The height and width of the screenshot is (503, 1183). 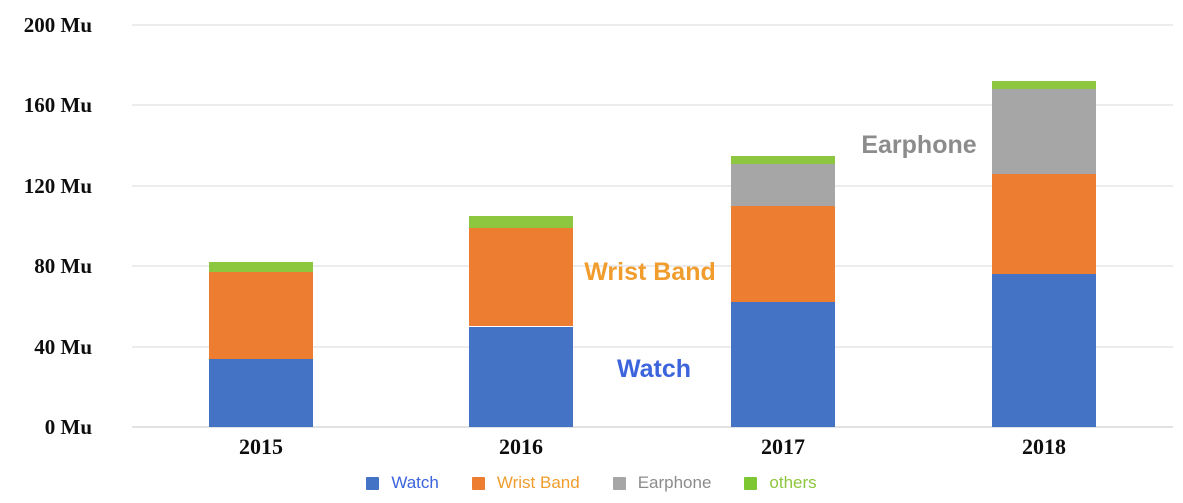 What do you see at coordinates (521, 221) in the screenshot?
I see `bar-segment-others-2016` at bounding box center [521, 221].